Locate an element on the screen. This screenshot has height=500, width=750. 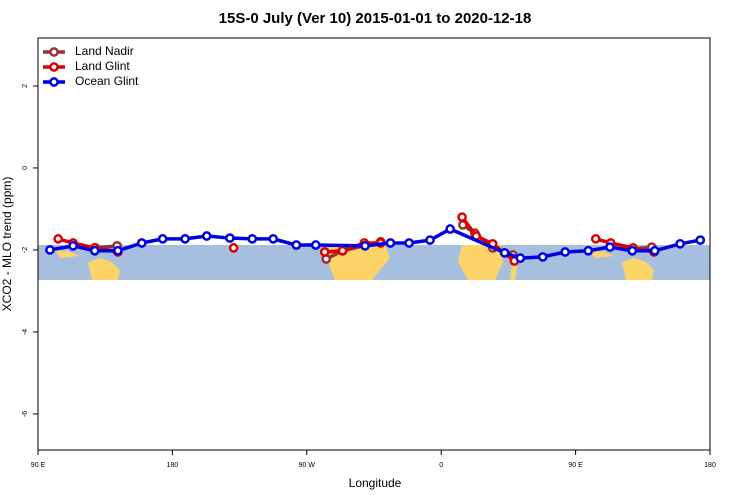
y-tick-label: 0 is located at coordinates (25, 168).